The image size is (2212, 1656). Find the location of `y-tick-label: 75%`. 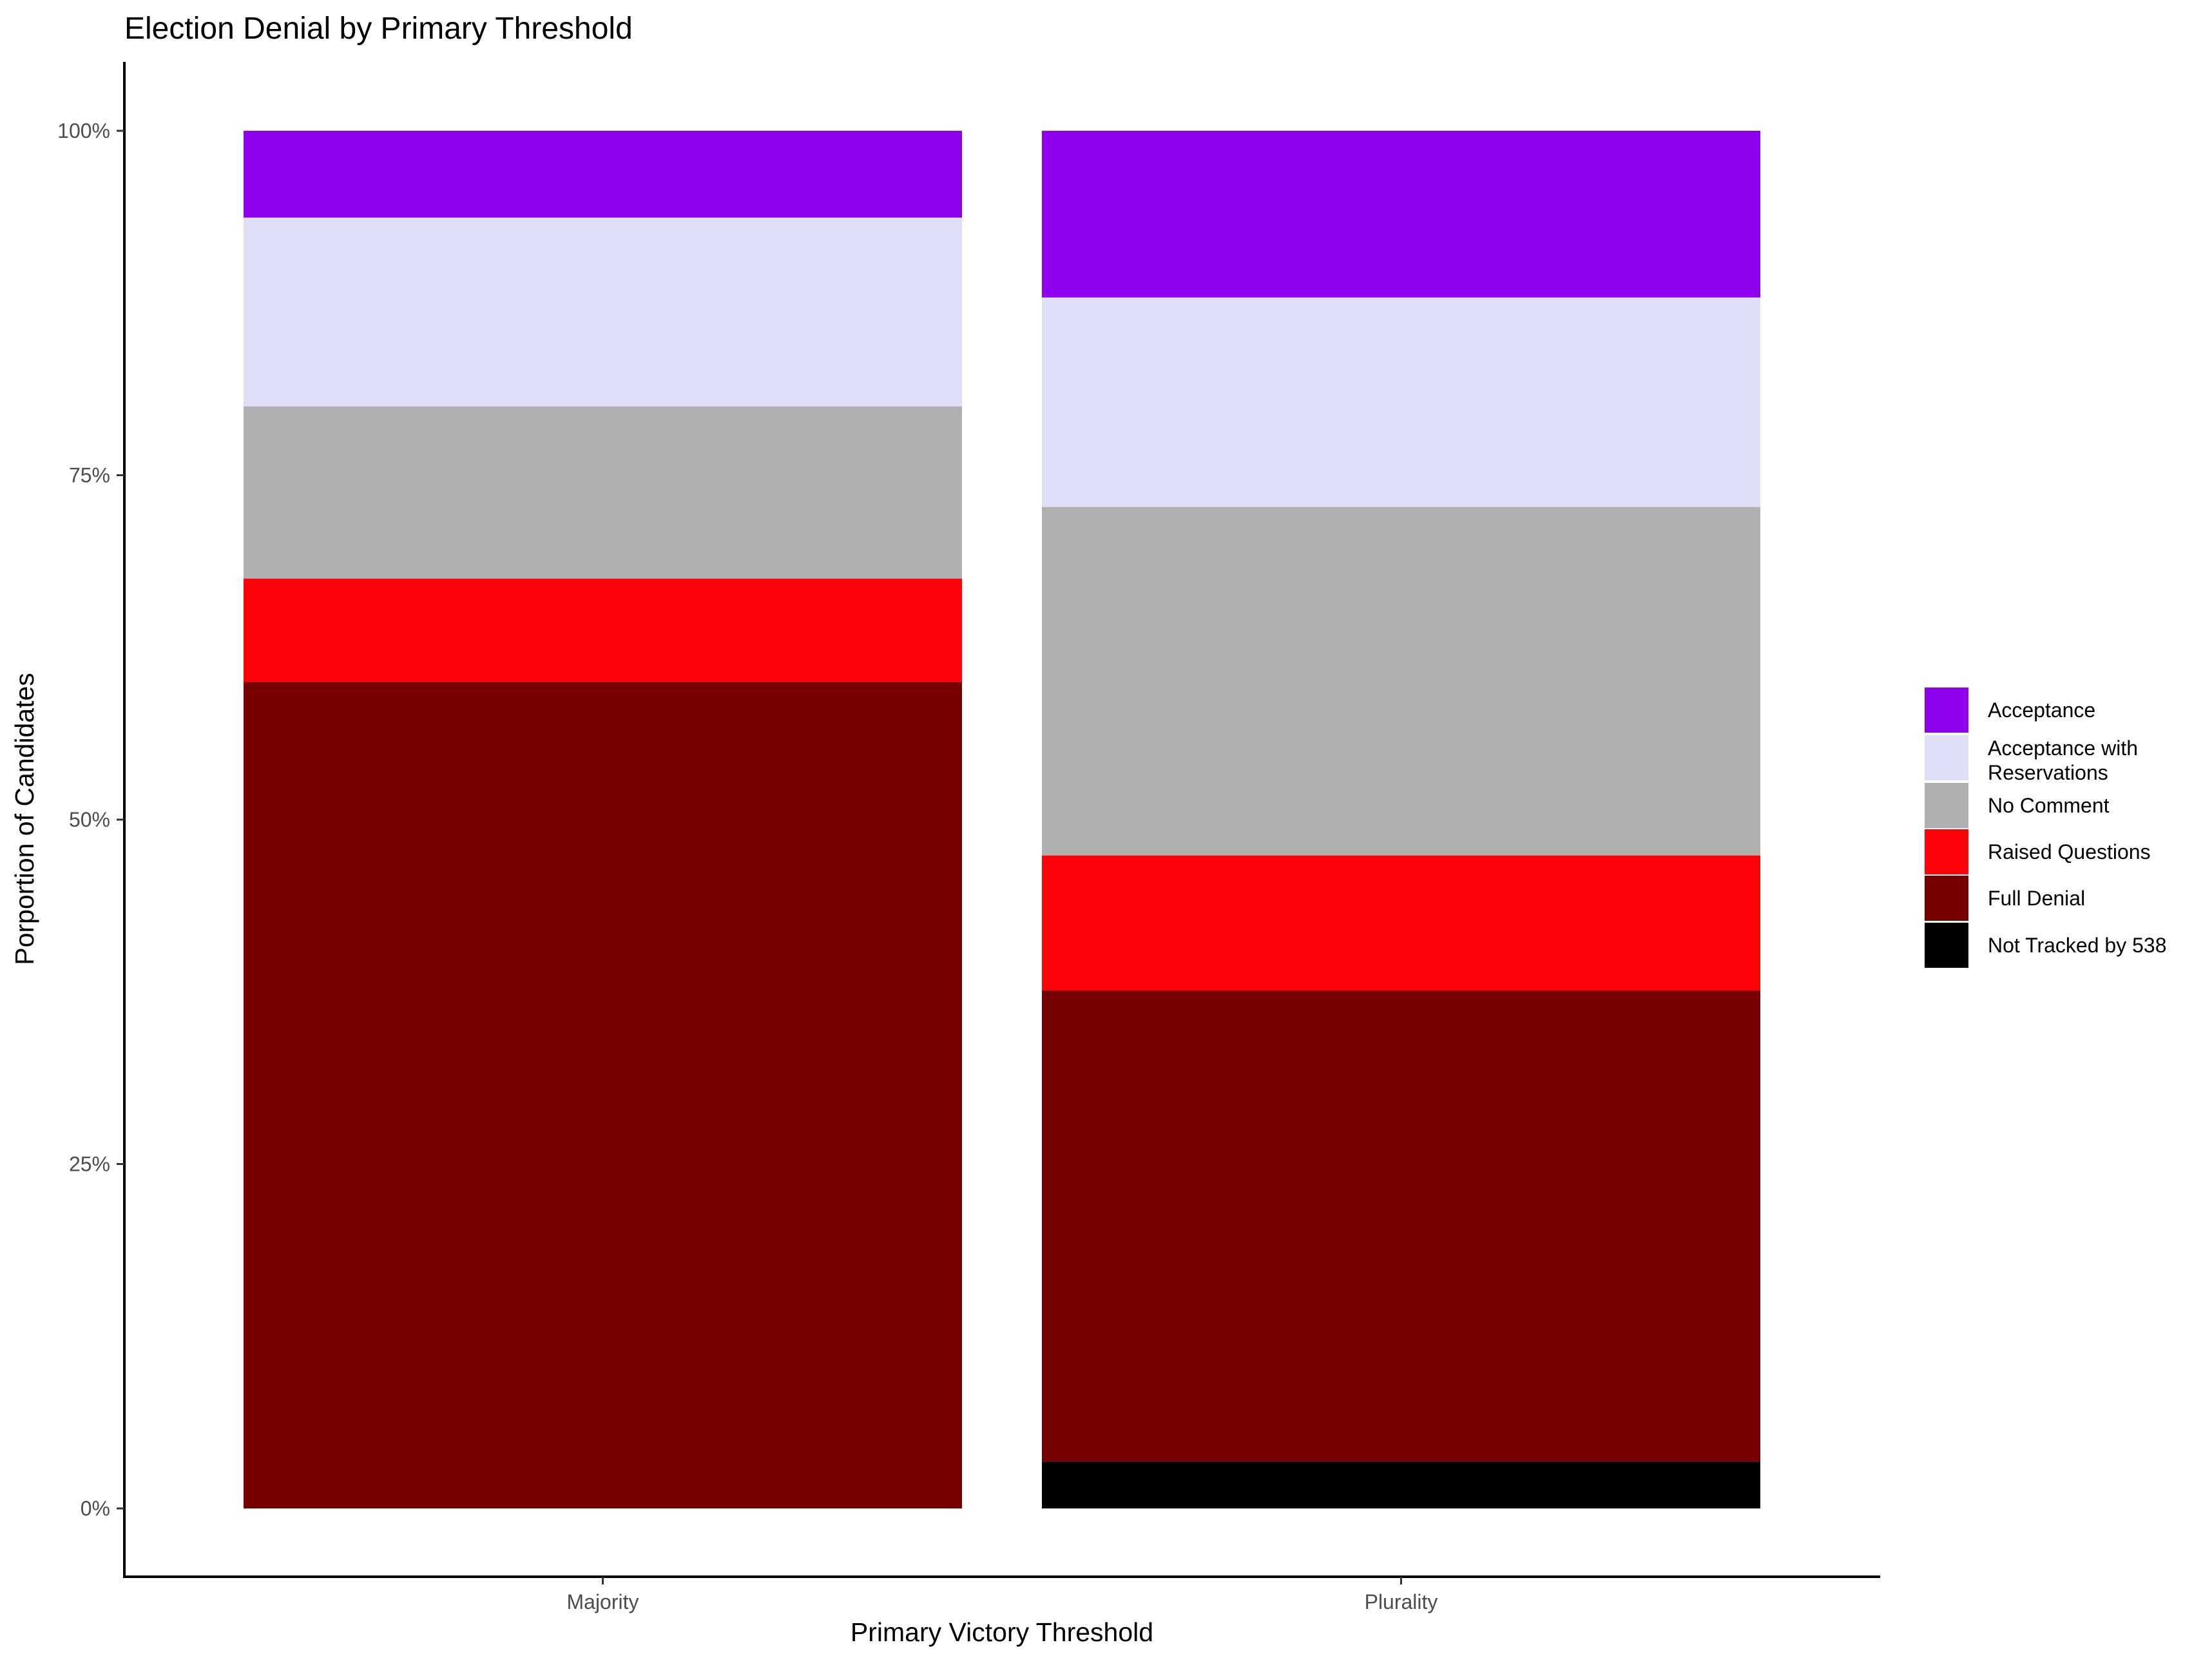

y-tick-label: 75% is located at coordinates (89, 475).